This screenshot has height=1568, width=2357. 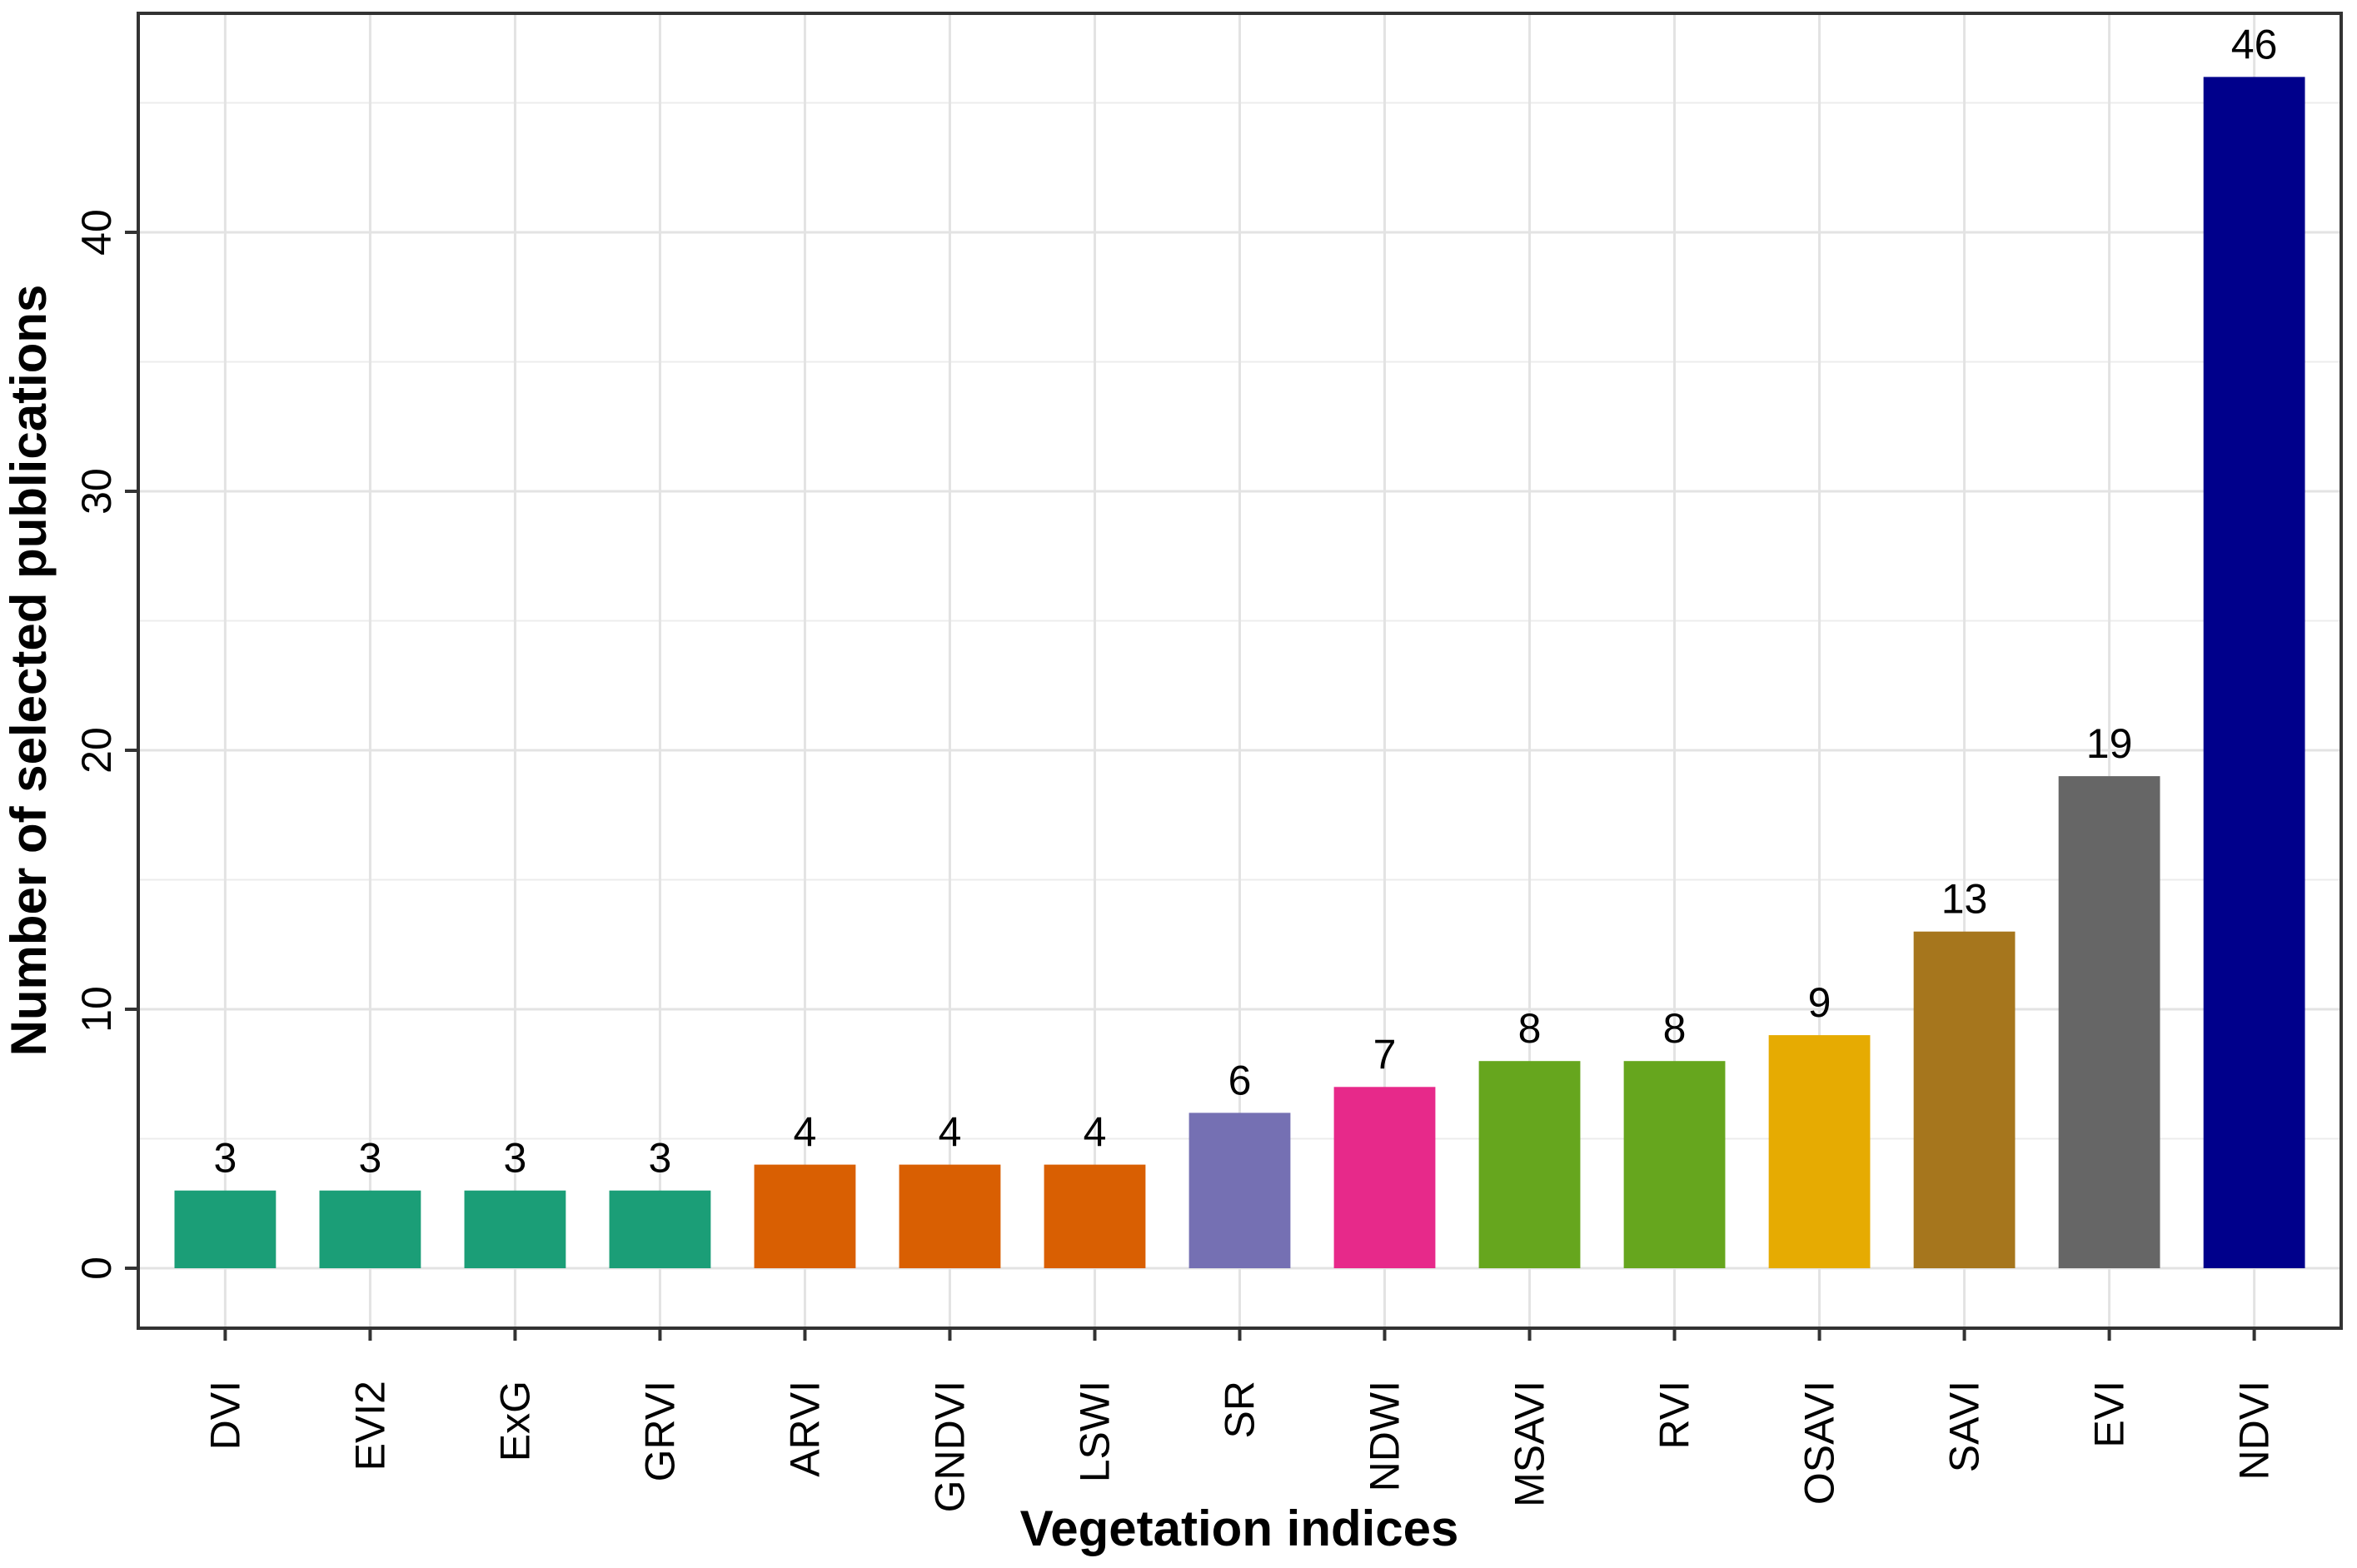 What do you see at coordinates (1240, 1080) in the screenshot?
I see `bar-value-label: 6` at bounding box center [1240, 1080].